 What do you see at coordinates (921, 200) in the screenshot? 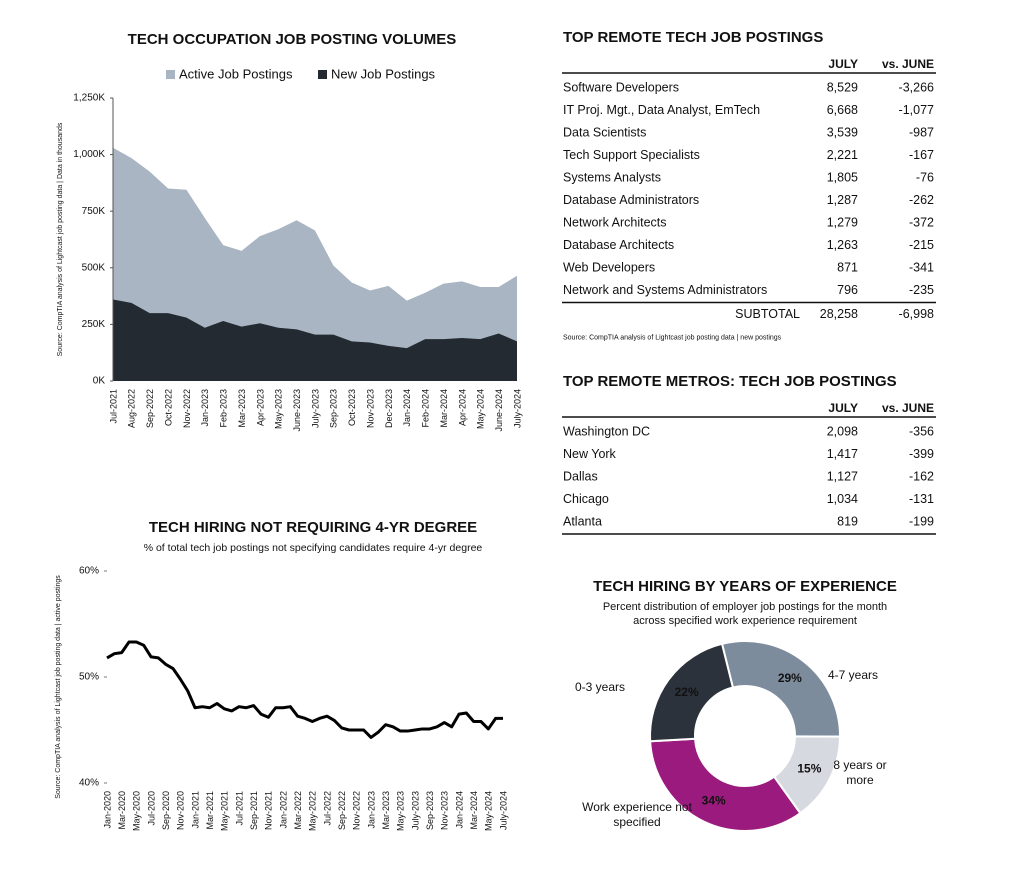
I see `cell: -262` at bounding box center [921, 200].